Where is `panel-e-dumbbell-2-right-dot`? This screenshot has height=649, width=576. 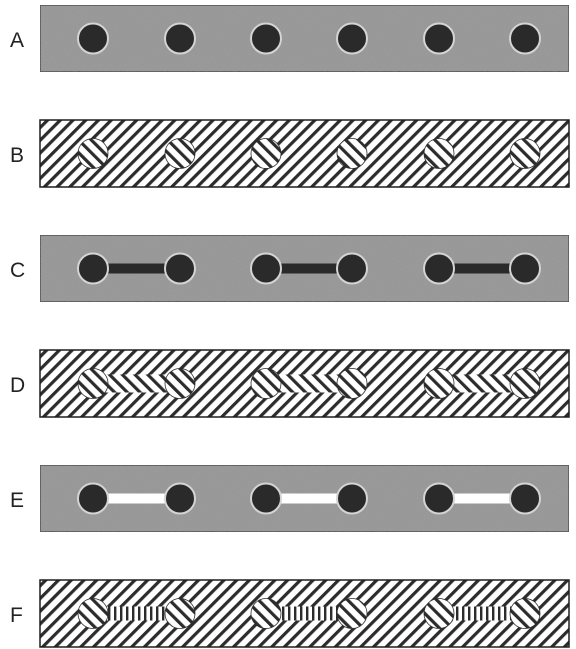
panel-e-dumbbell-2-right-dot is located at coordinates (352, 498).